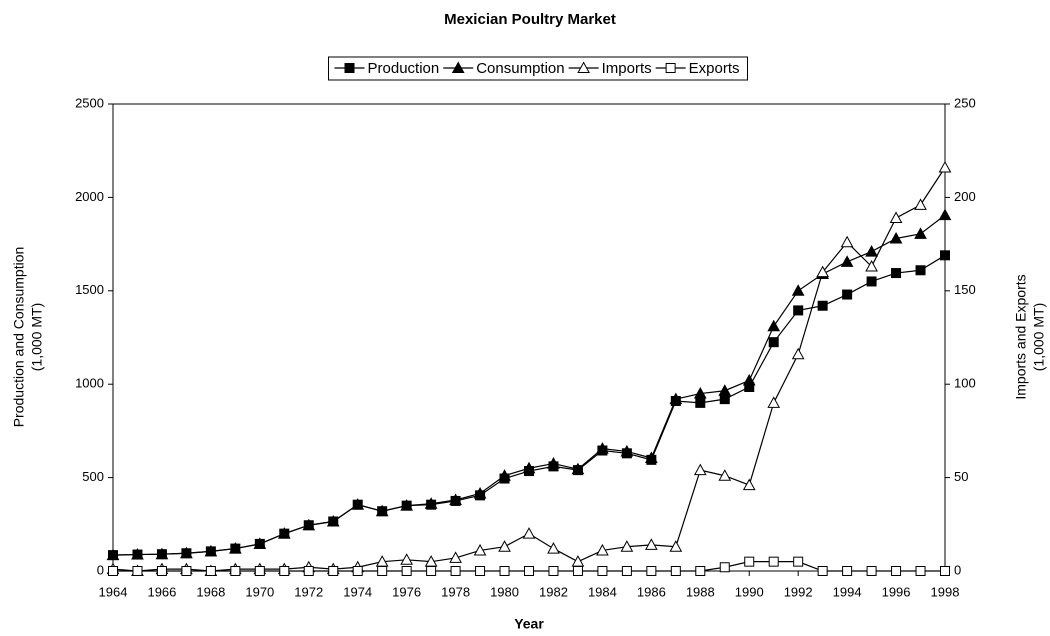  What do you see at coordinates (210, 591) in the screenshot?
I see `x-tick-label: 1968` at bounding box center [210, 591].